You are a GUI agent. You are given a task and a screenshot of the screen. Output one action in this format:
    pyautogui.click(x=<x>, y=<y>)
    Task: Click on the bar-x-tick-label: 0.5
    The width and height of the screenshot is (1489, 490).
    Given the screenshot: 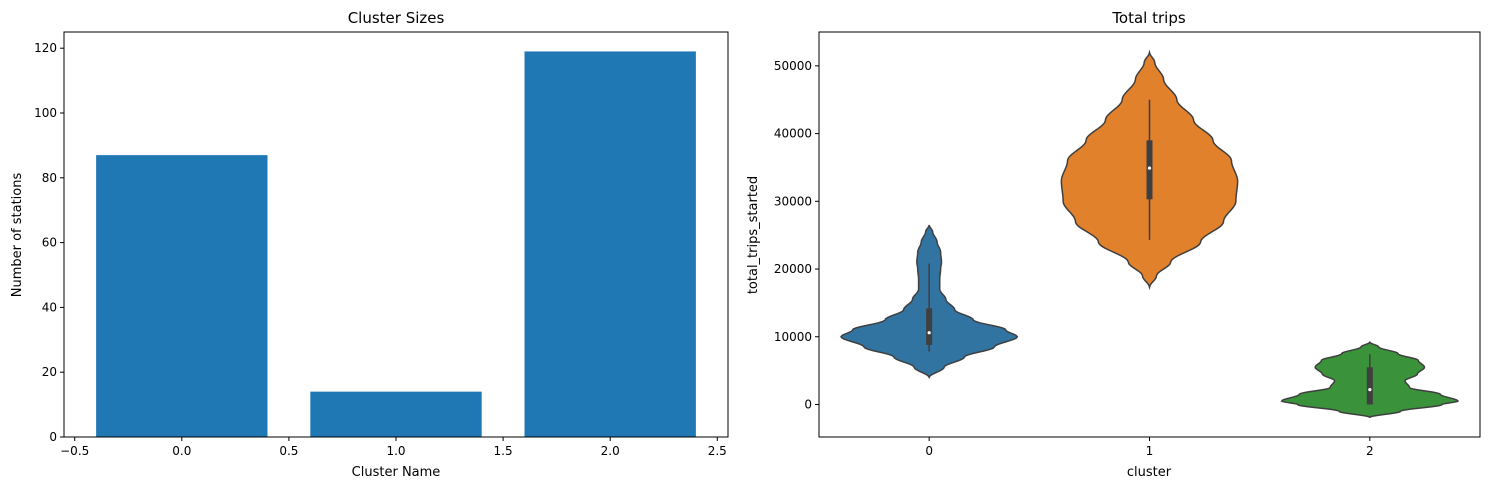 What is the action you would take?
    pyautogui.click(x=288, y=451)
    